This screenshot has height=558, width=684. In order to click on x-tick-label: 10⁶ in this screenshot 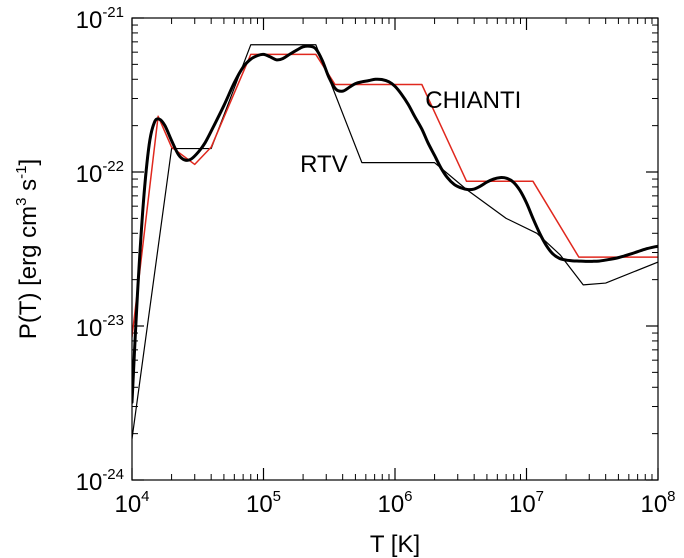, I will do `click(394, 503)`.